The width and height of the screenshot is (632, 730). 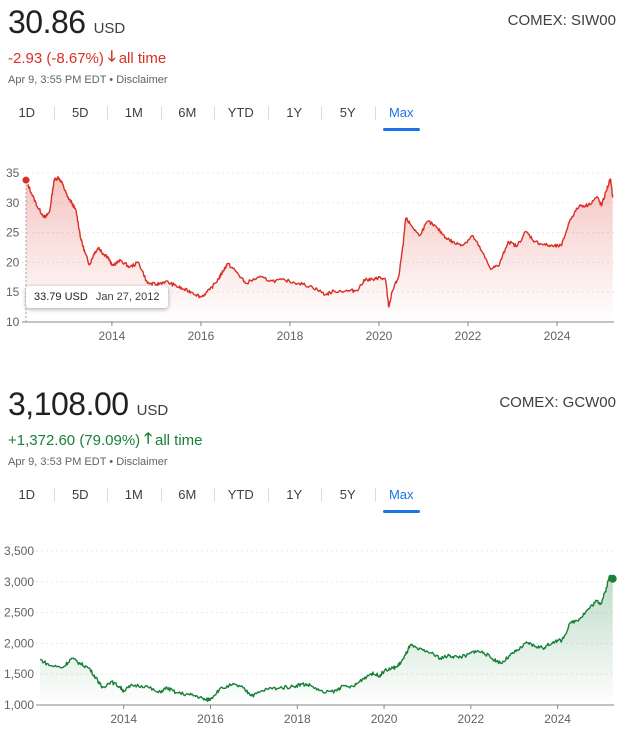 I want to click on y-tick-label: 35, so click(x=13, y=173).